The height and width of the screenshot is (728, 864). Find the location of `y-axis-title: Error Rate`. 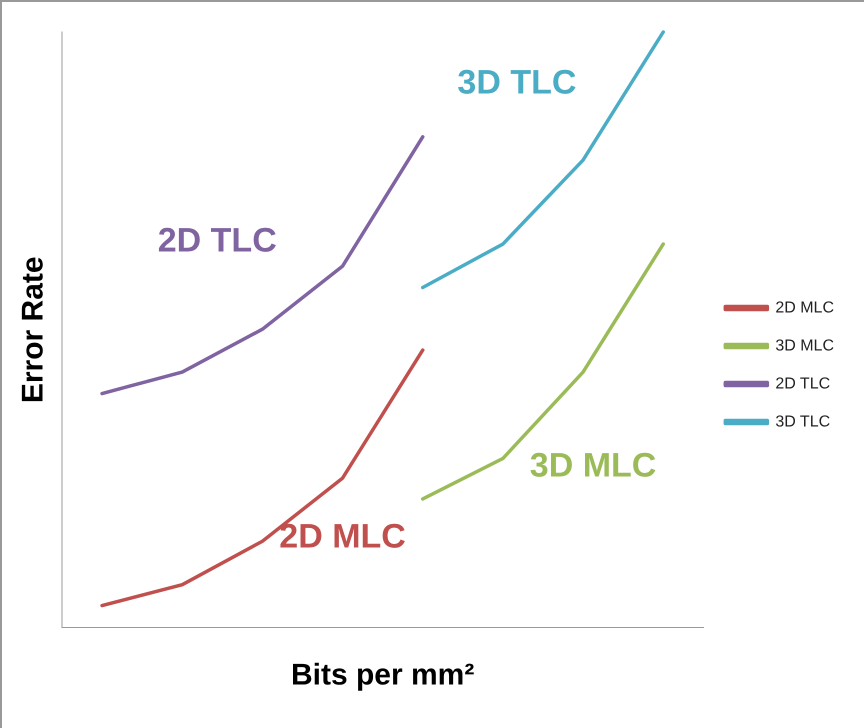

y-axis-title: Error Rate is located at coordinates (33, 330).